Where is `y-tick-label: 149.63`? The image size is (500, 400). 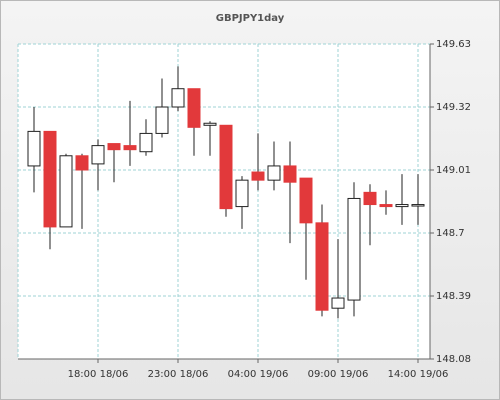
y-tick-label: 149.63 is located at coordinates (453, 44).